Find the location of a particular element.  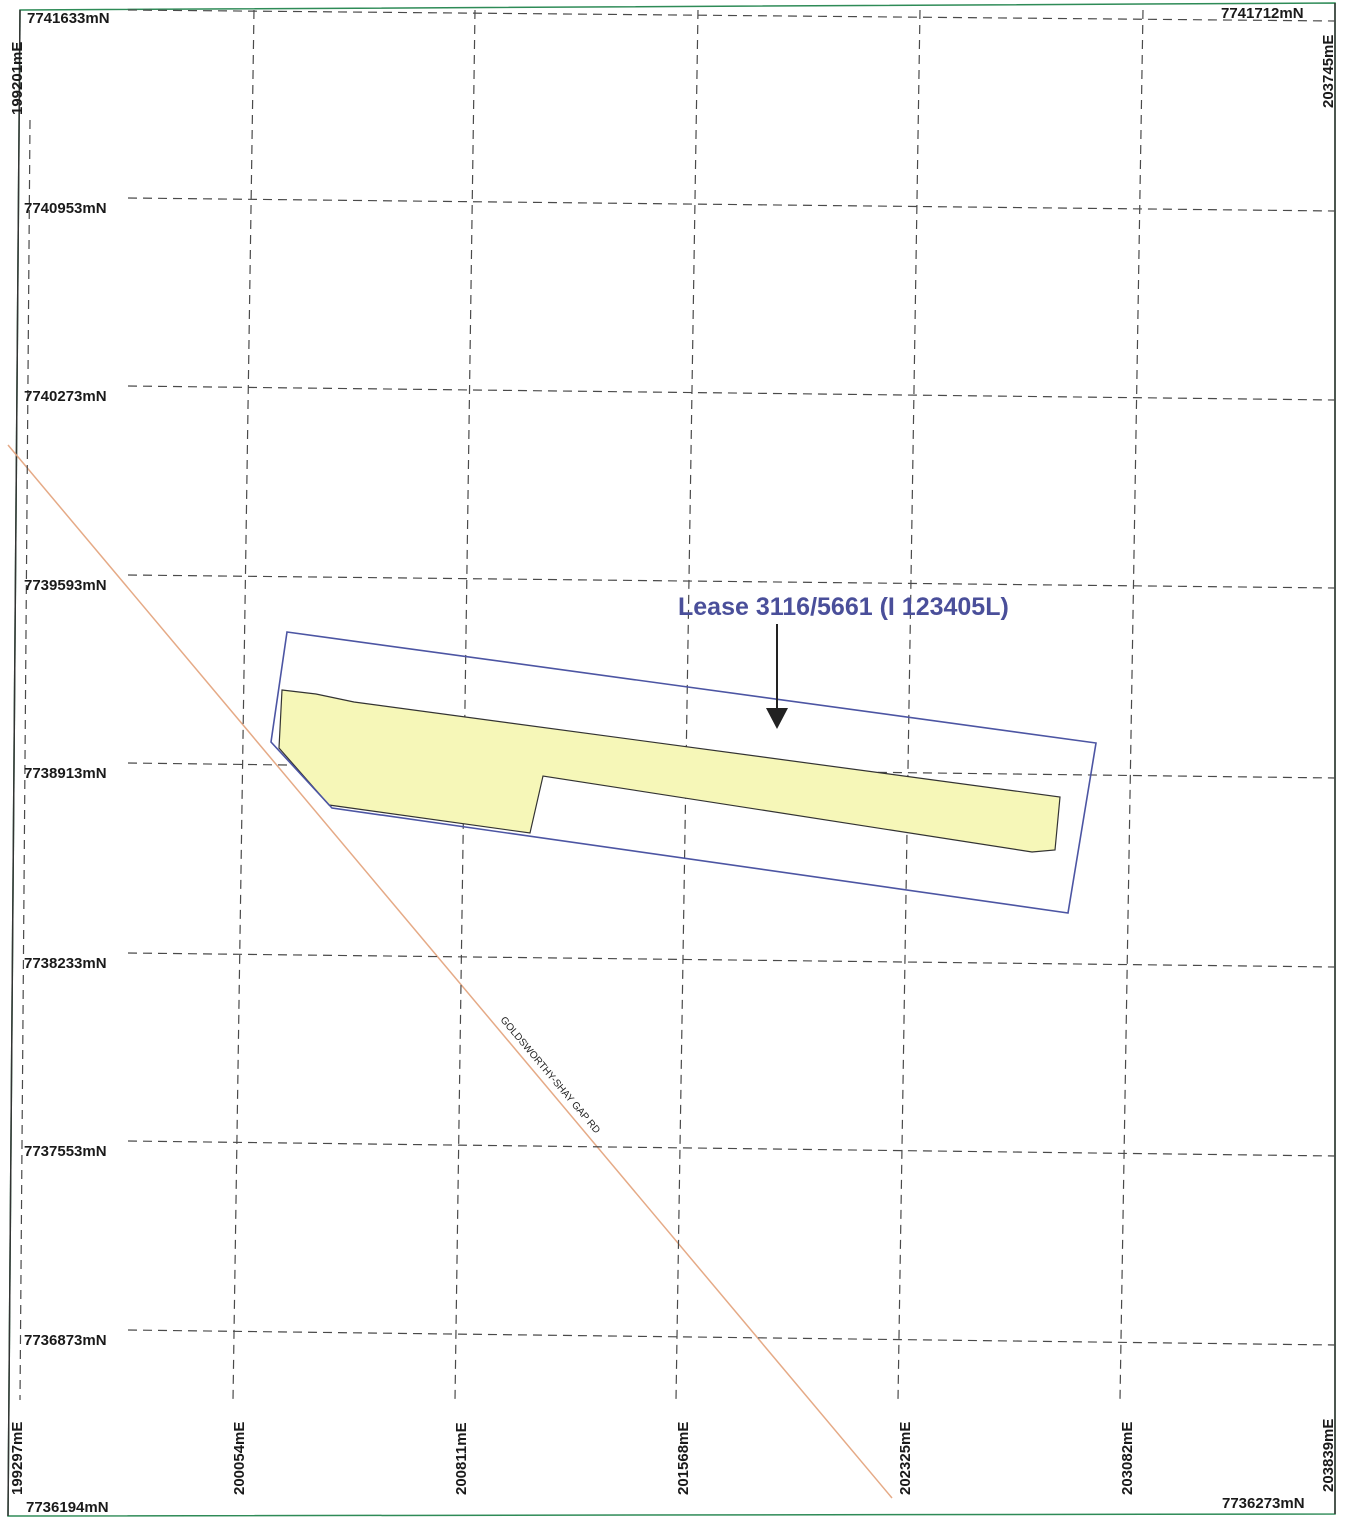

lease-pointer-arrowhead is located at coordinates (777, 718).